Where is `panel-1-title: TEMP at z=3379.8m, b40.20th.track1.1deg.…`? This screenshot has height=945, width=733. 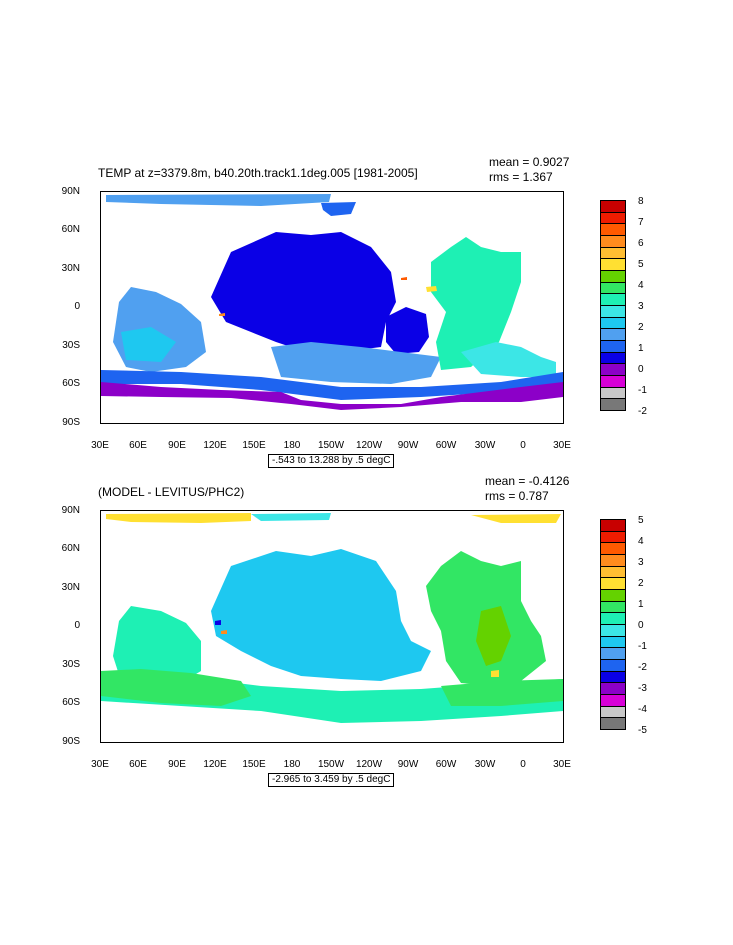 panel-1-title: TEMP at z=3379.8m, b40.20th.track1.1deg.… is located at coordinates (258, 173).